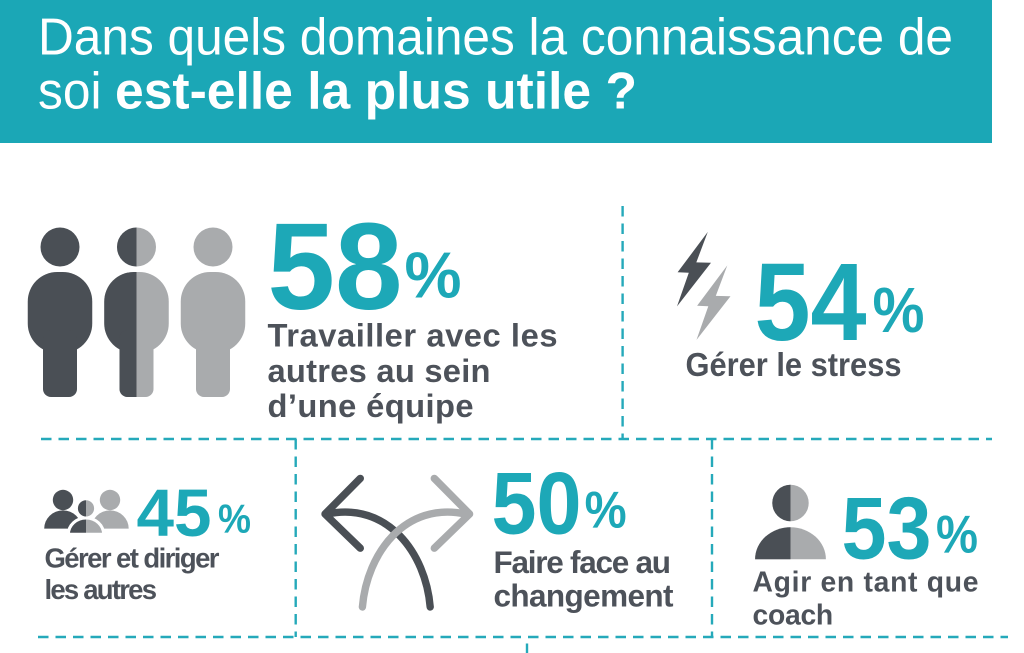  Describe the element at coordinates (132, 558) in the screenshot. I see `svg-text: Gérer et diriger` at that location.